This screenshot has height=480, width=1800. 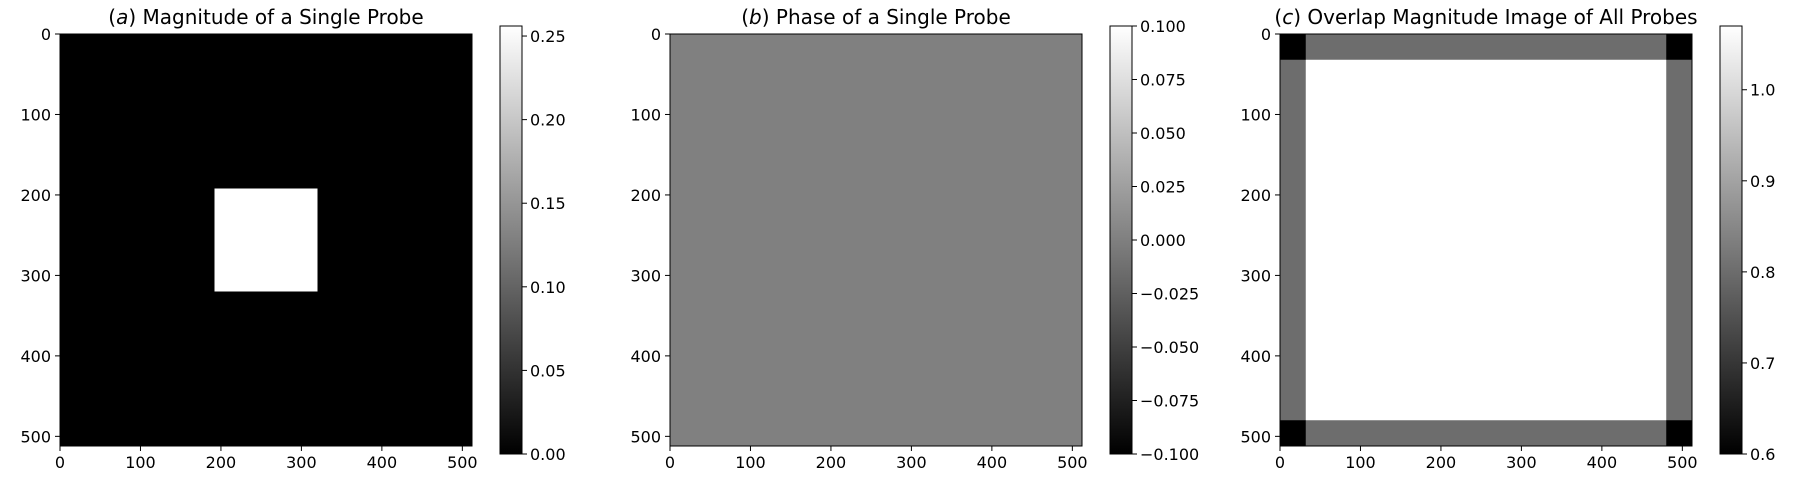 What do you see at coordinates (1163, 240) in the screenshot?
I see `colorbar-tick-label: 0.000` at bounding box center [1163, 240].